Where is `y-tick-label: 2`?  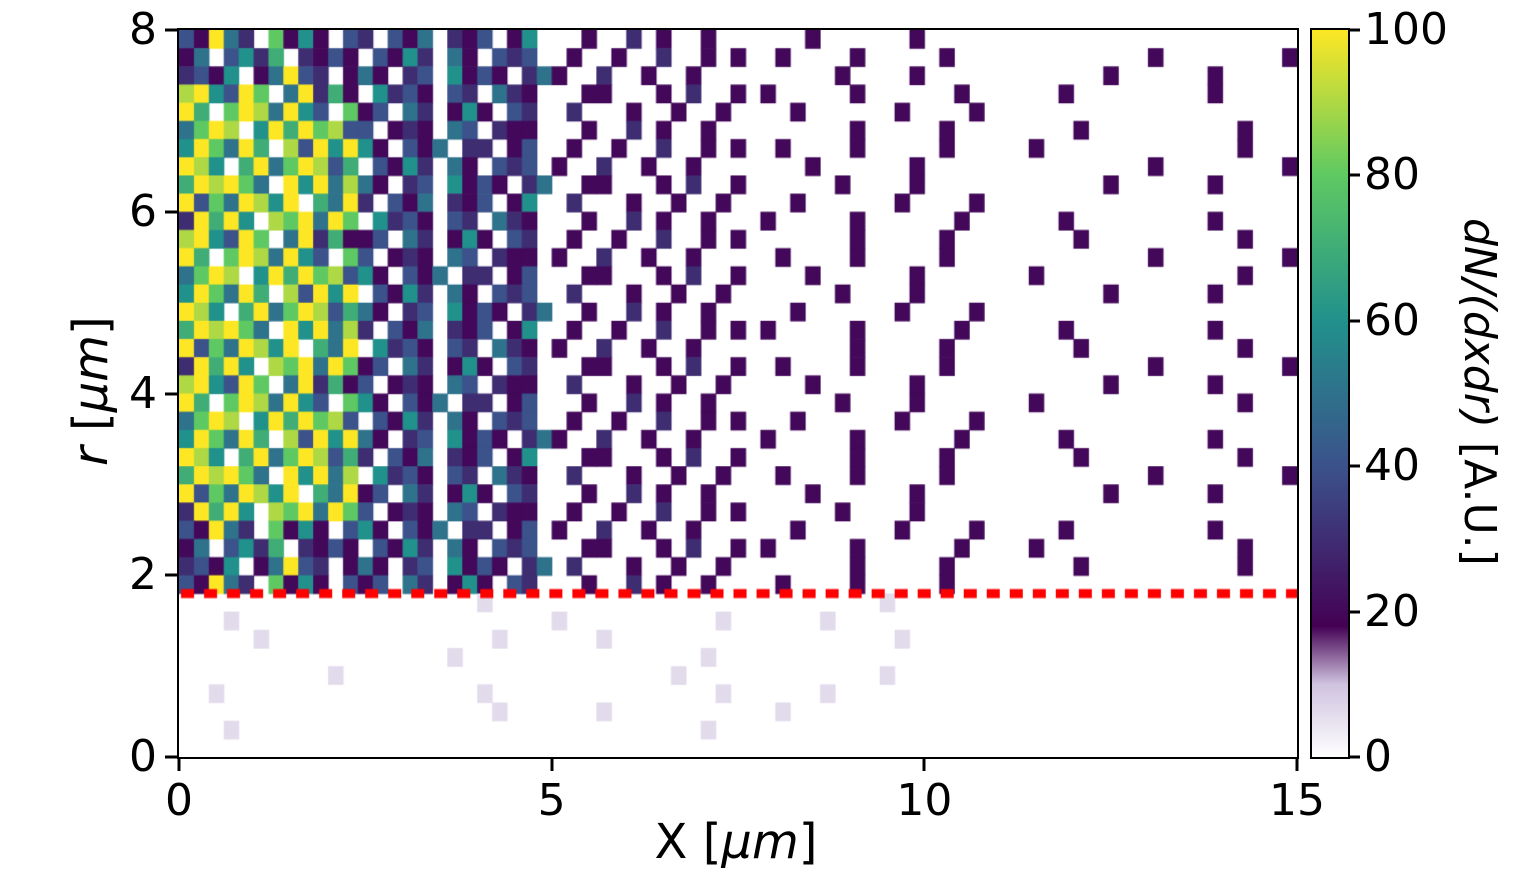 y-tick-label: 2 is located at coordinates (143, 575).